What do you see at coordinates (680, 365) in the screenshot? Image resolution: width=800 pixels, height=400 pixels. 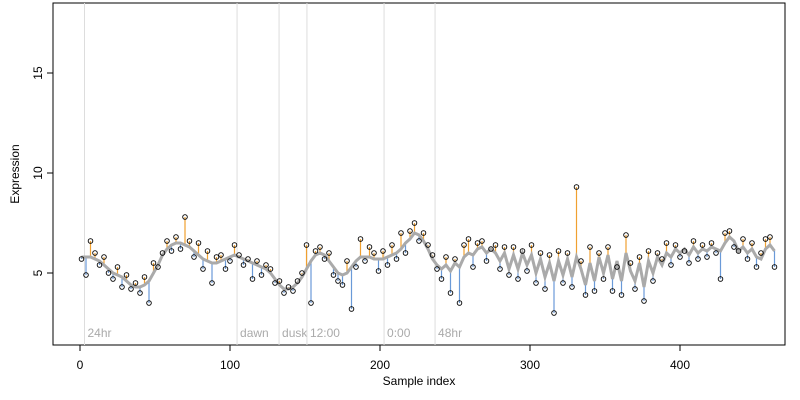 I see `x-tick-label: 400` at bounding box center [680, 365].